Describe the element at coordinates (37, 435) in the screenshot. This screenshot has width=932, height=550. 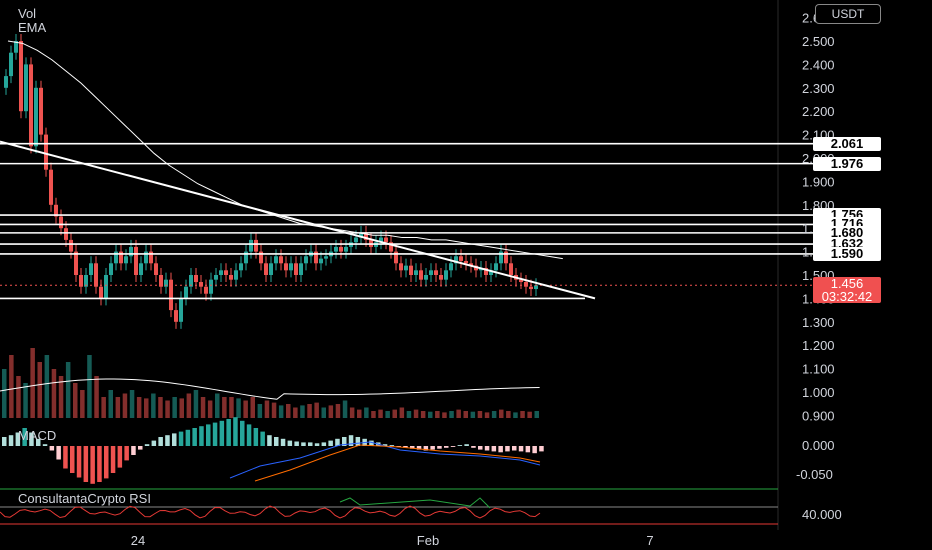
I see `macd-label: MACD` at that location.